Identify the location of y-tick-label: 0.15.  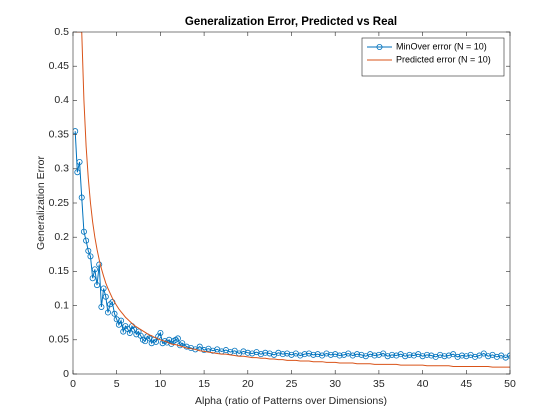
(59, 271).